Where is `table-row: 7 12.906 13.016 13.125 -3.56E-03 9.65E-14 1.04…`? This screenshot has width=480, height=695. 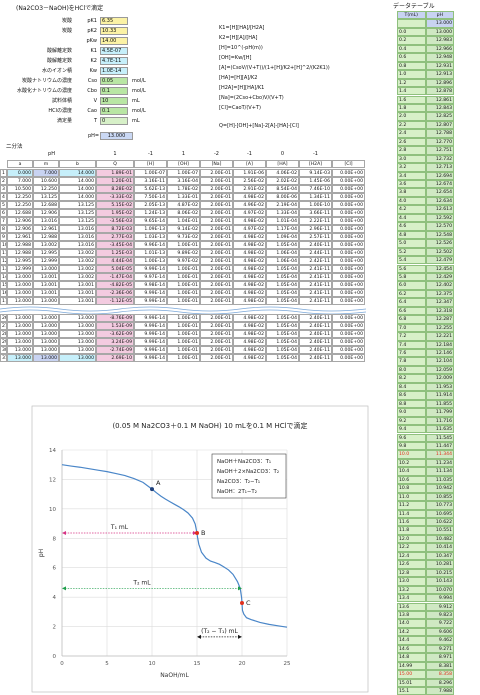 table-row: 7 12.906 13.016 13.125 -3.56E-03 9.65E-14 1.04… is located at coordinates (183, 221).